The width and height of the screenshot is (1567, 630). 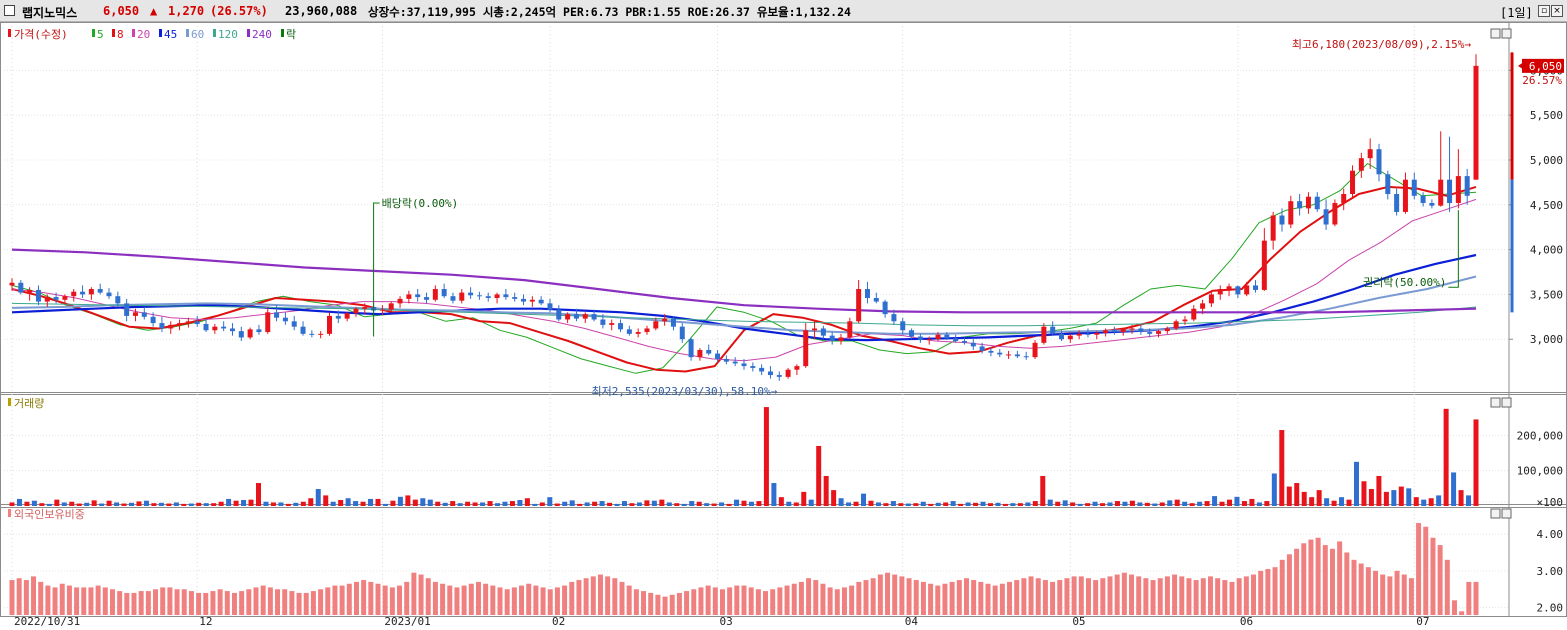 What do you see at coordinates (1516, 13) in the screenshot?
I see `period-selector: [1일]` at bounding box center [1516, 13].